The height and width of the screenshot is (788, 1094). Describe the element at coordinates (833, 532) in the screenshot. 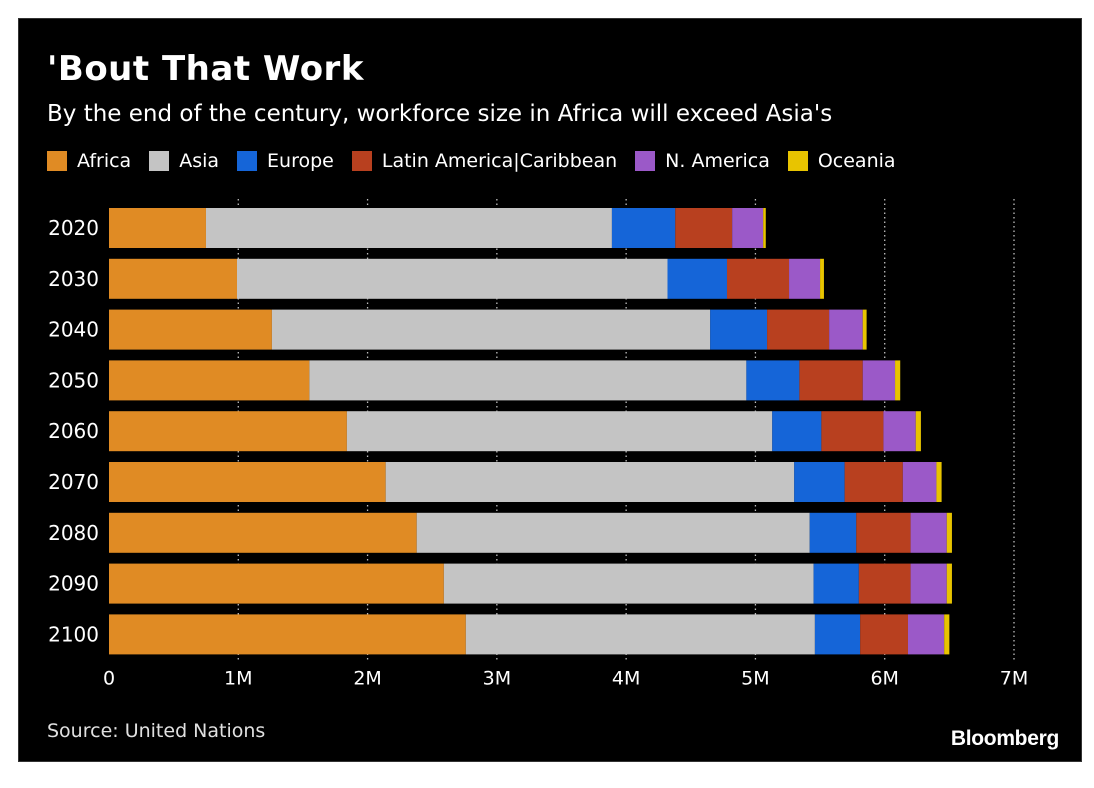

I see `bar-segment-europe-2080` at that location.